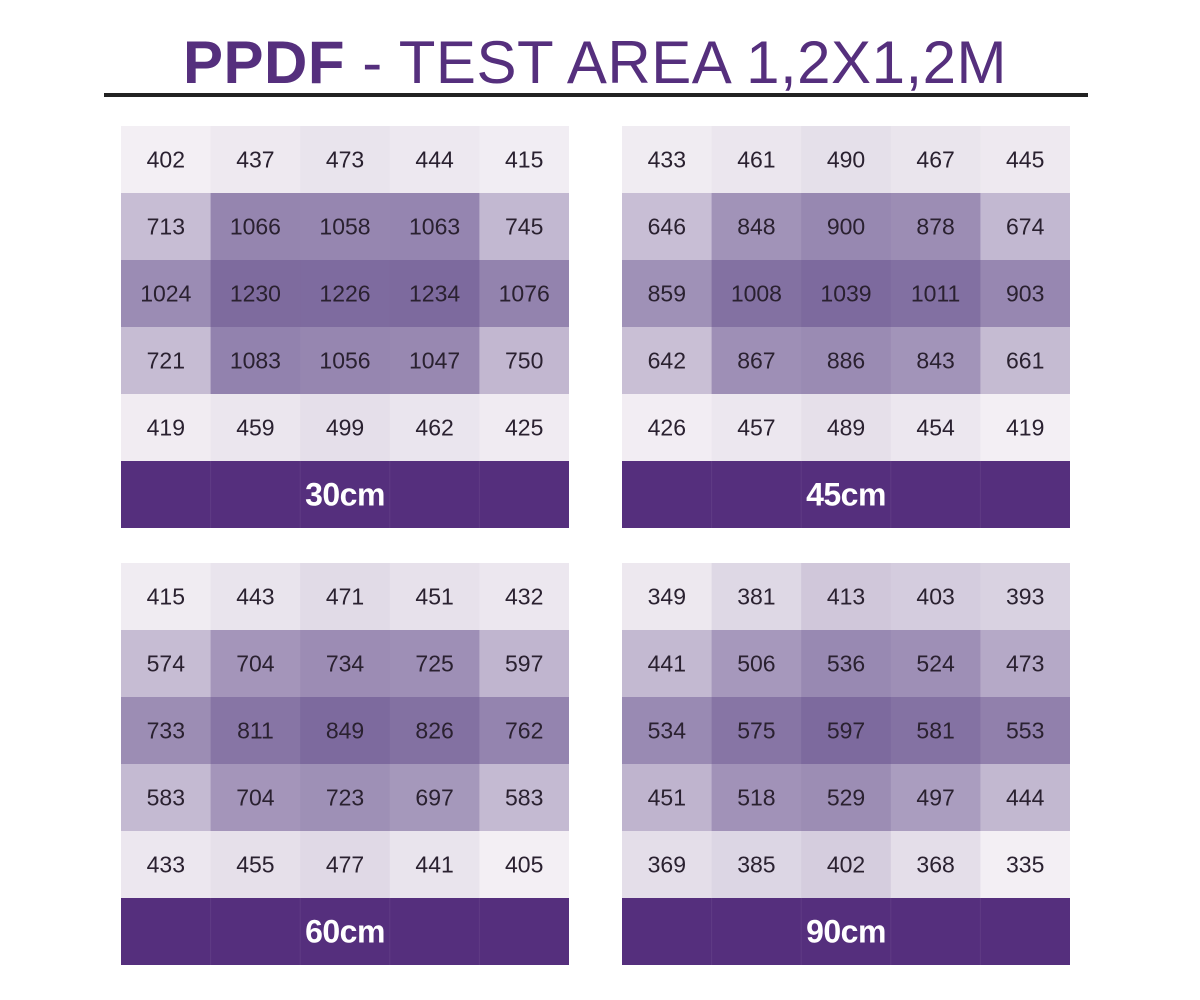  I want to click on cell-value-label: 900, so click(846, 227).